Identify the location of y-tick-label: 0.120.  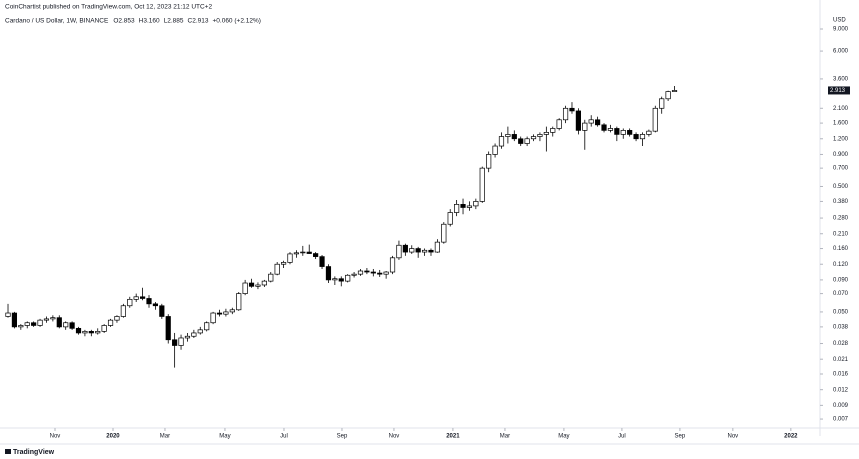
(841, 265).